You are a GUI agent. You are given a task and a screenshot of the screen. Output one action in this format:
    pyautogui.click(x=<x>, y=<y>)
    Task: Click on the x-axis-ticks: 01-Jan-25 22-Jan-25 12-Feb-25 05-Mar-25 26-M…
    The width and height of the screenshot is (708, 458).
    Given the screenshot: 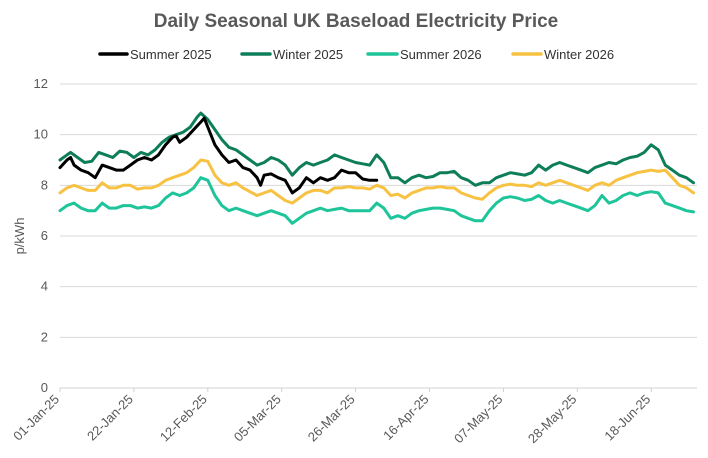 What is the action you would take?
    pyautogui.click(x=331, y=417)
    